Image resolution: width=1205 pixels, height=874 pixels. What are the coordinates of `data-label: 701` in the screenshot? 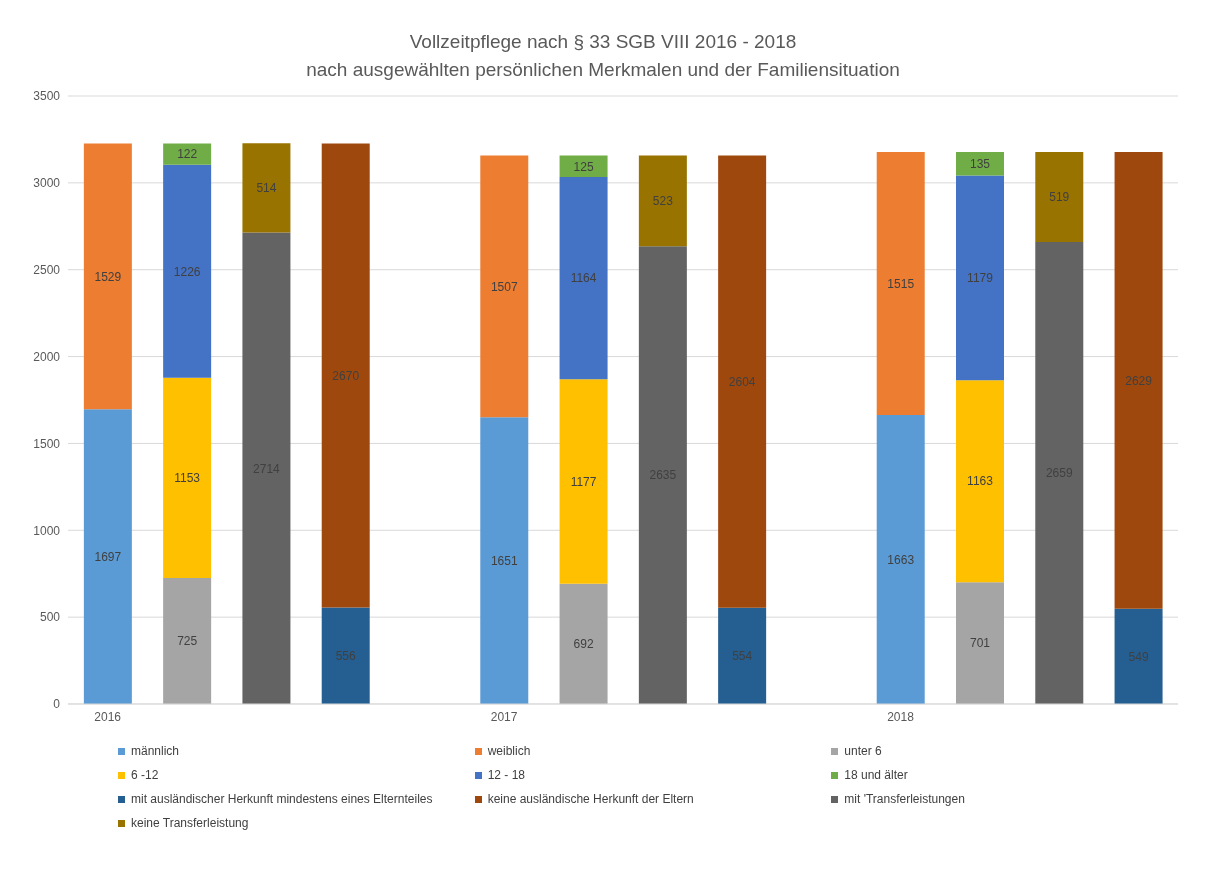 It's located at (980, 643).